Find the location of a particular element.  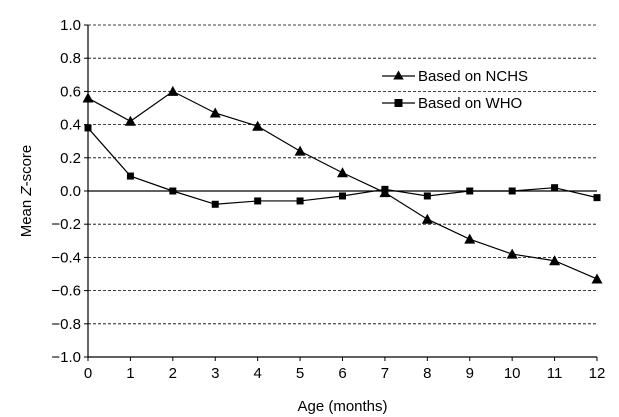

legend-triangle-marker-icon is located at coordinates (398, 75).